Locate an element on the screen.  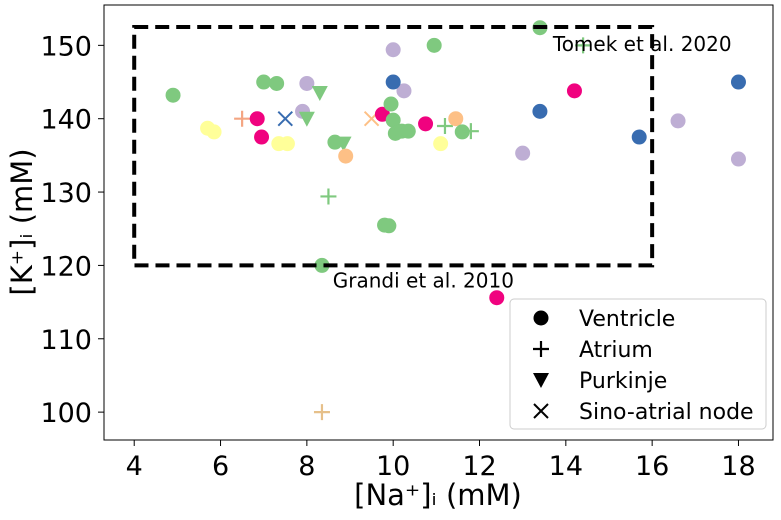
x-tick-label: 8 is located at coordinates (306, 466).